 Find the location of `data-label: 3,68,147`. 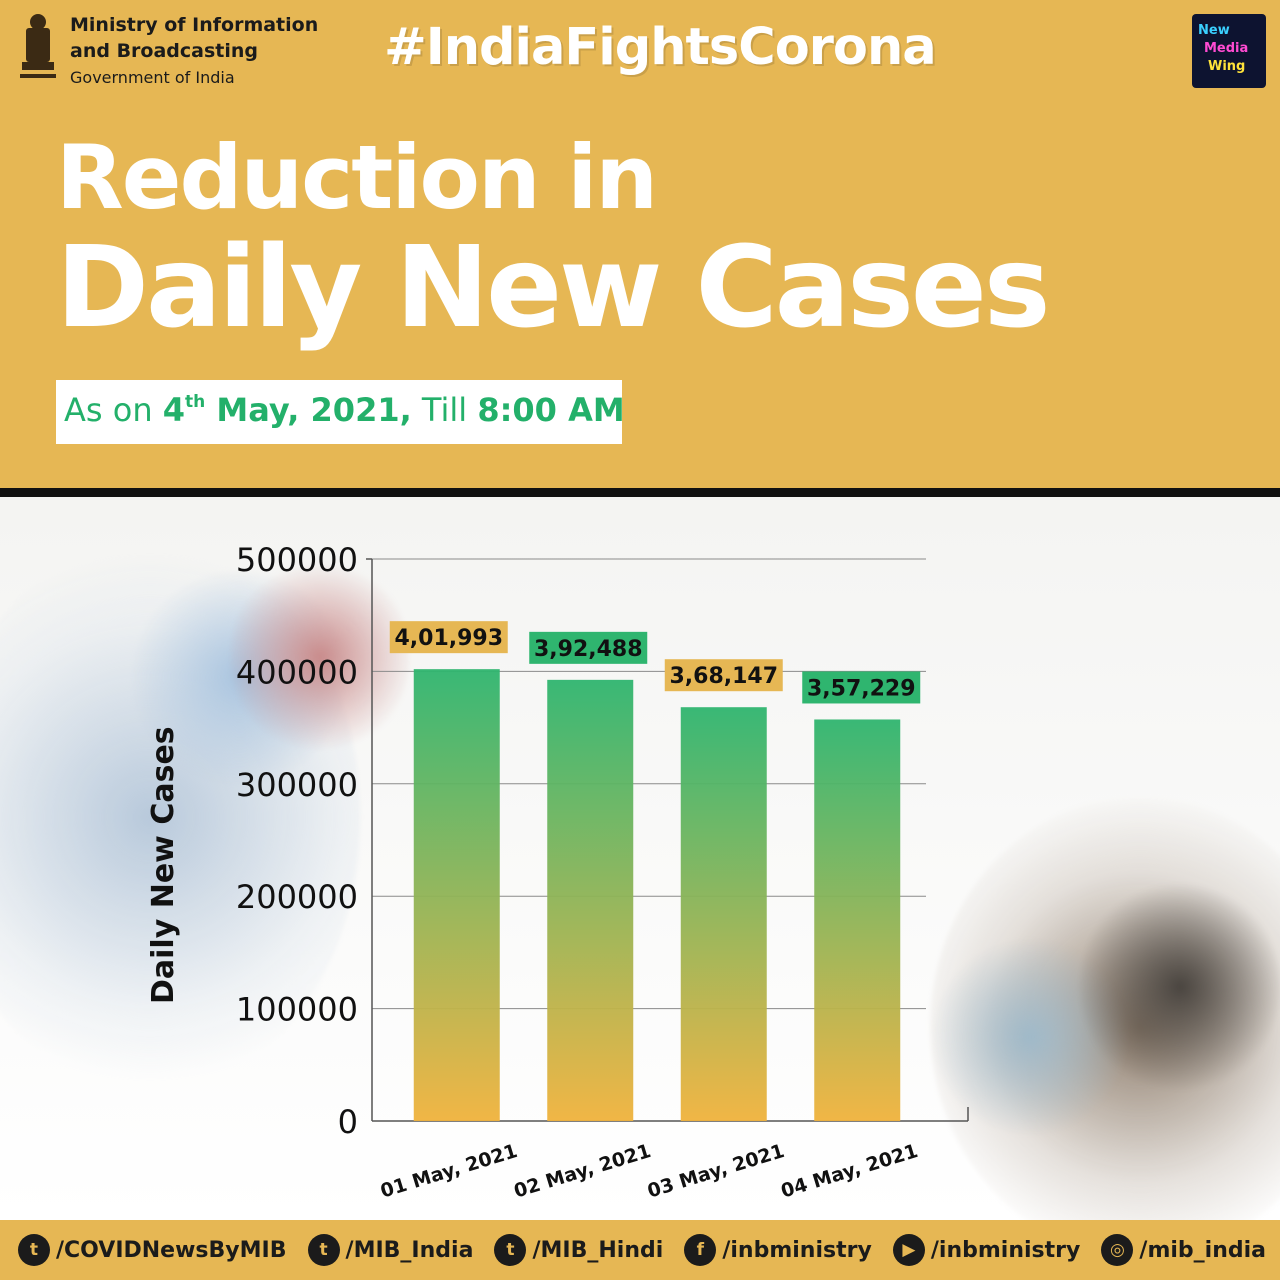

data-label: 3,68,147 is located at coordinates (723, 676).